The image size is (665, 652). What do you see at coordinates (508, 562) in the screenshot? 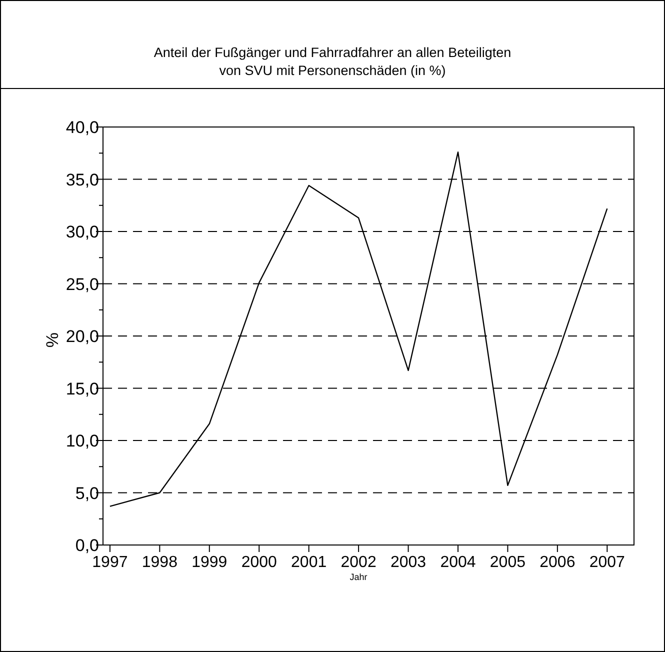
I see `x-tick-label: 2005` at bounding box center [508, 562].